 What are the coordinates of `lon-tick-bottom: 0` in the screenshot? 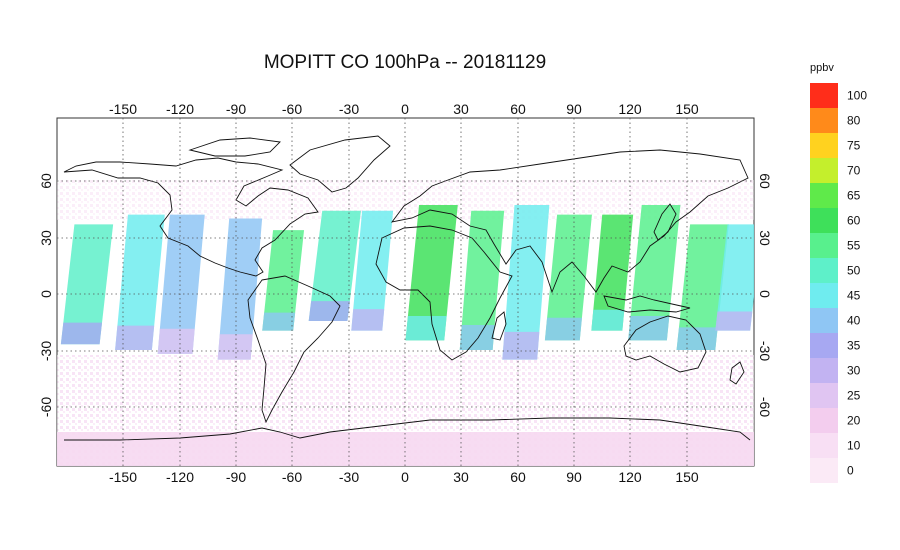 It's located at (405, 477).